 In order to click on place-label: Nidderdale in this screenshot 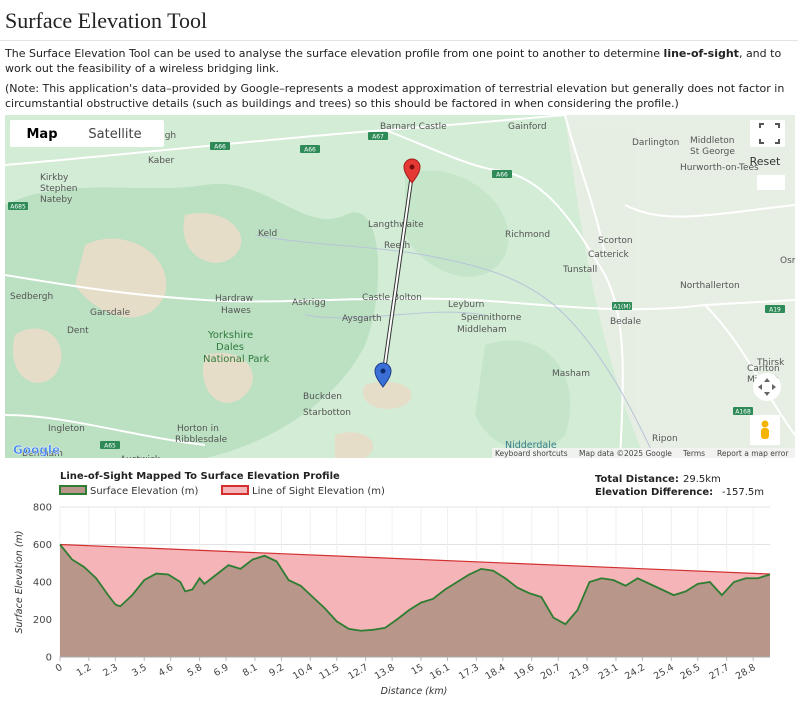, I will do `click(531, 445)`.